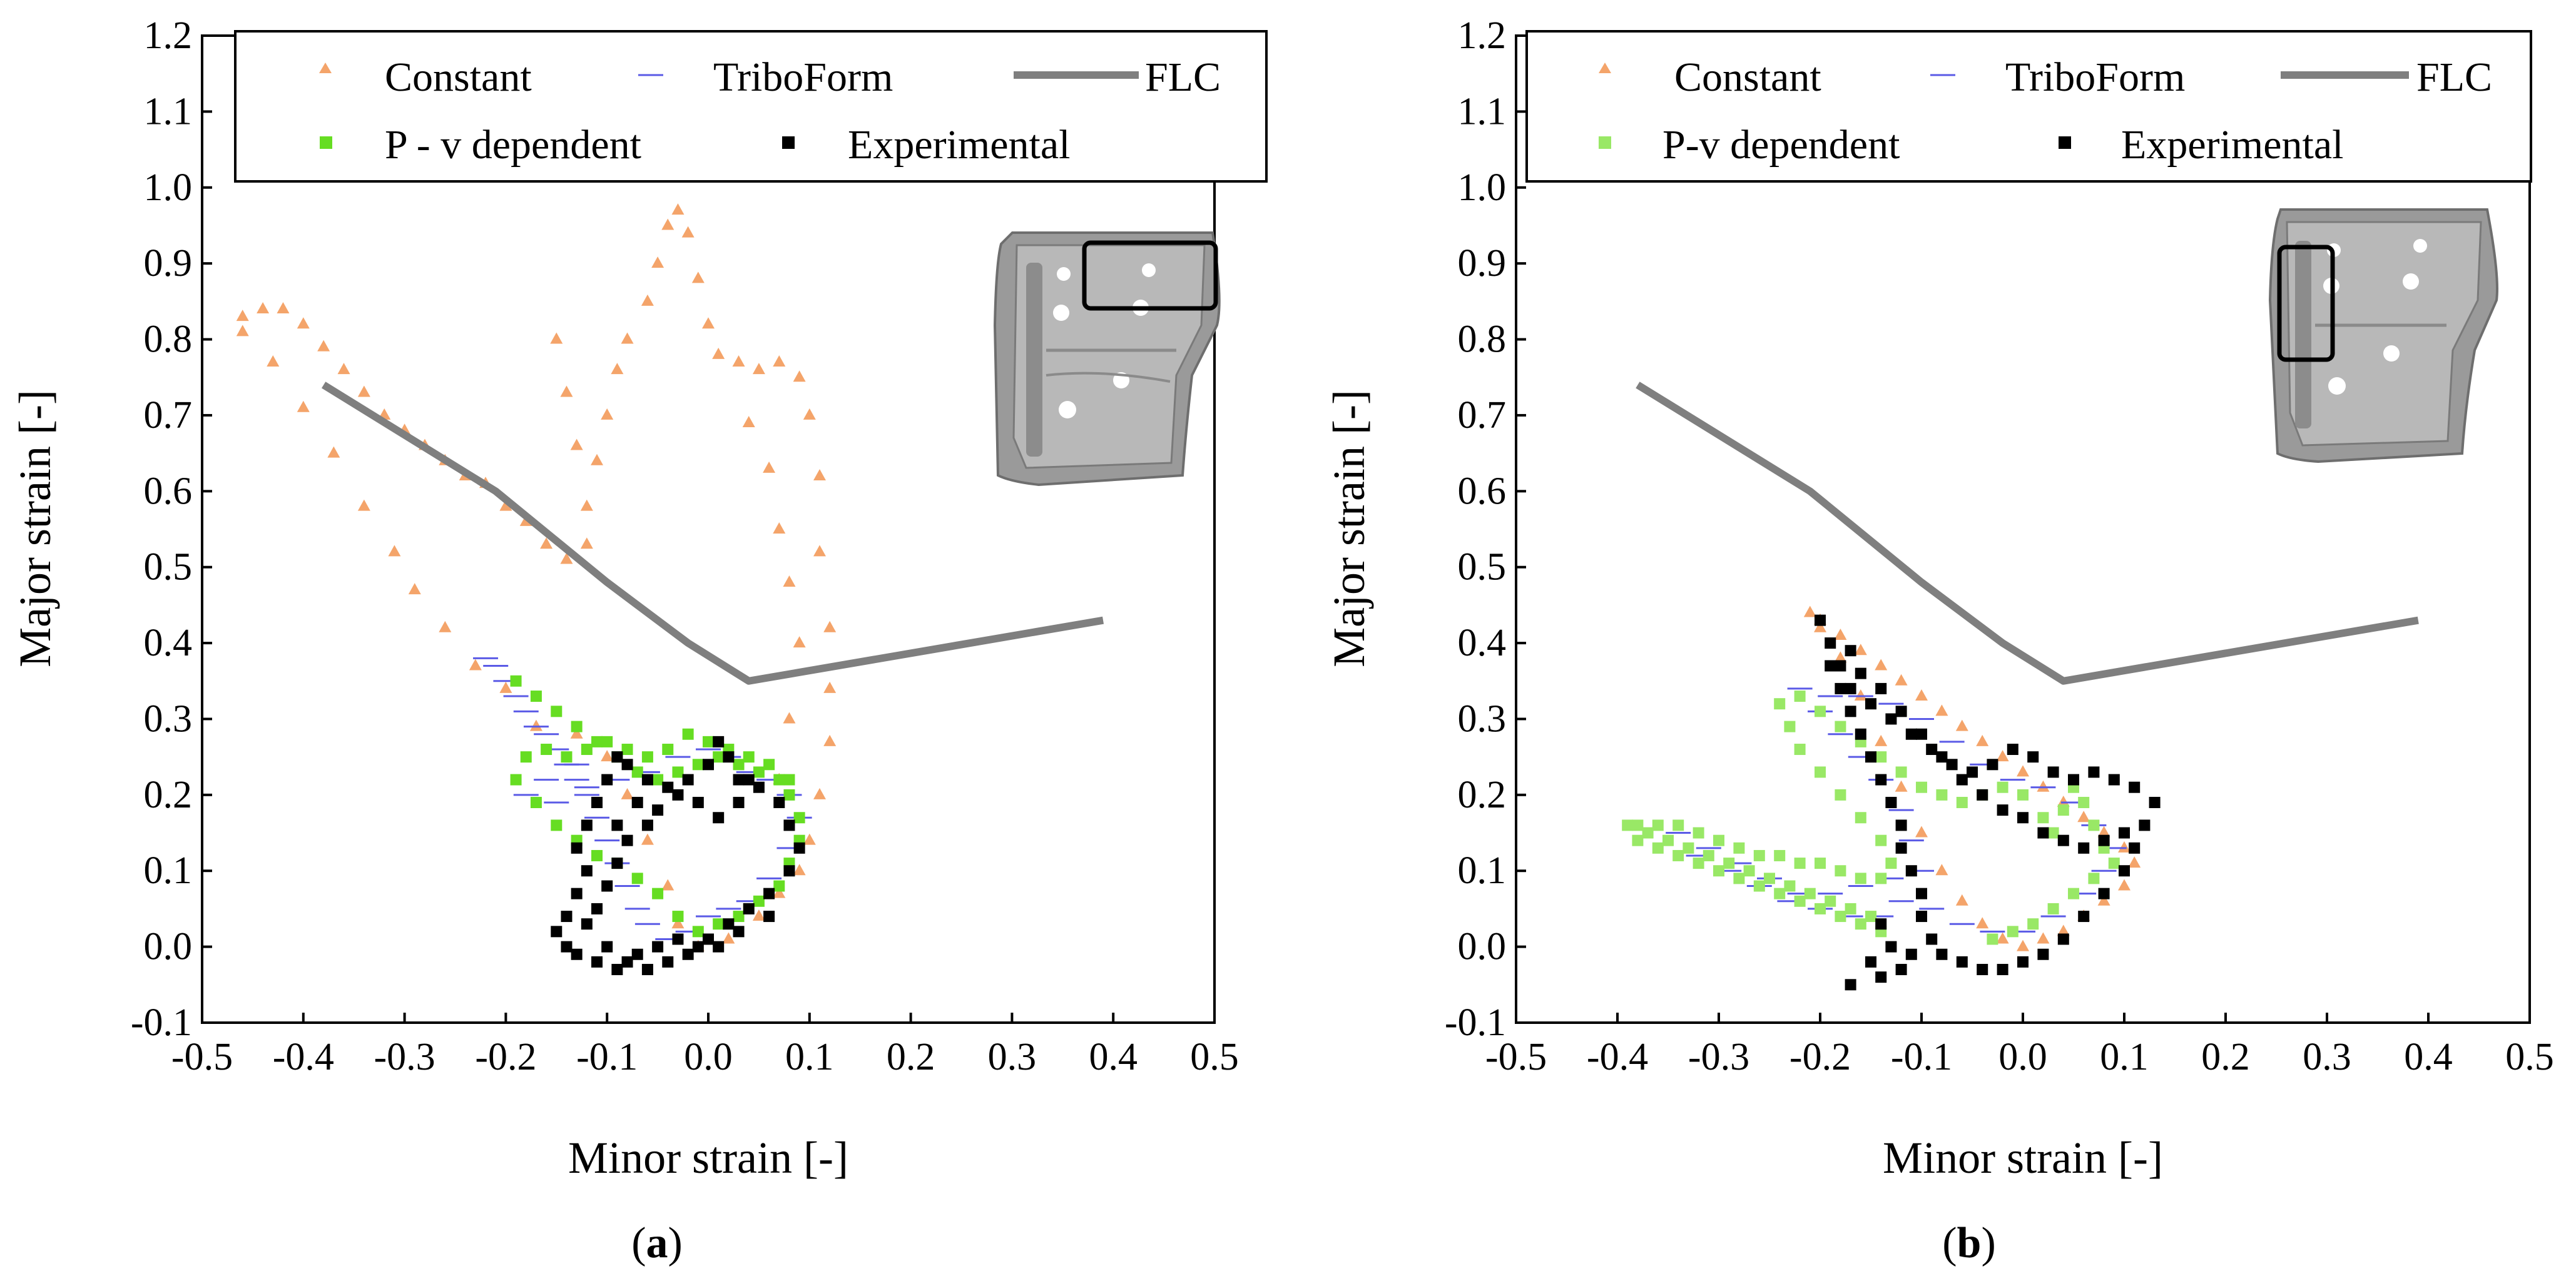  I want to click on y-tick-label: 0.8, so click(1483, 339).